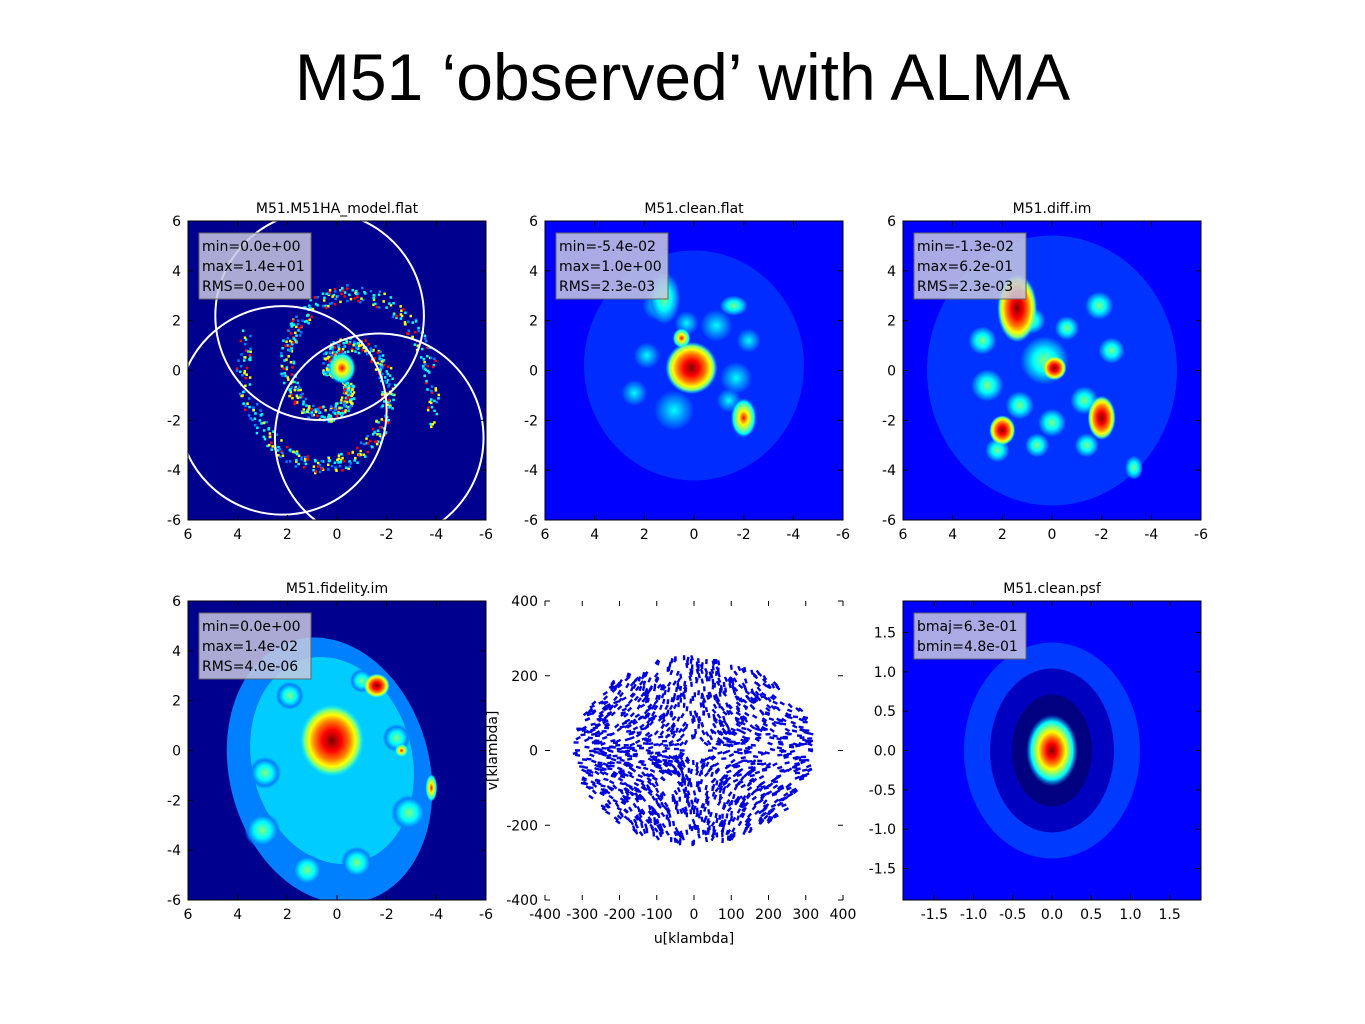 The height and width of the screenshot is (1024, 1365). I want to click on x-tick-label: 6, so click(188, 915).